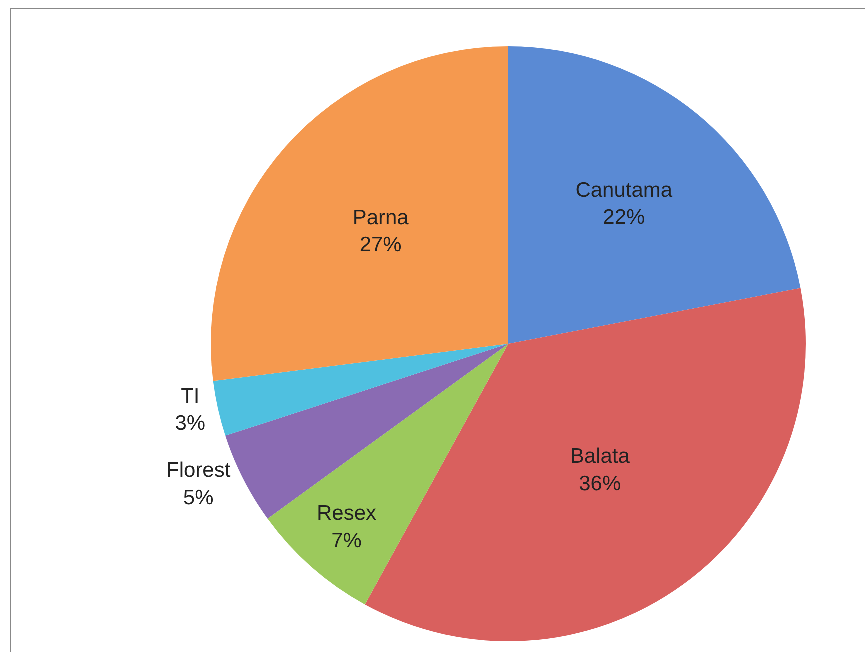 The height and width of the screenshot is (652, 865). I want to click on data-label: 36%, so click(600, 484).